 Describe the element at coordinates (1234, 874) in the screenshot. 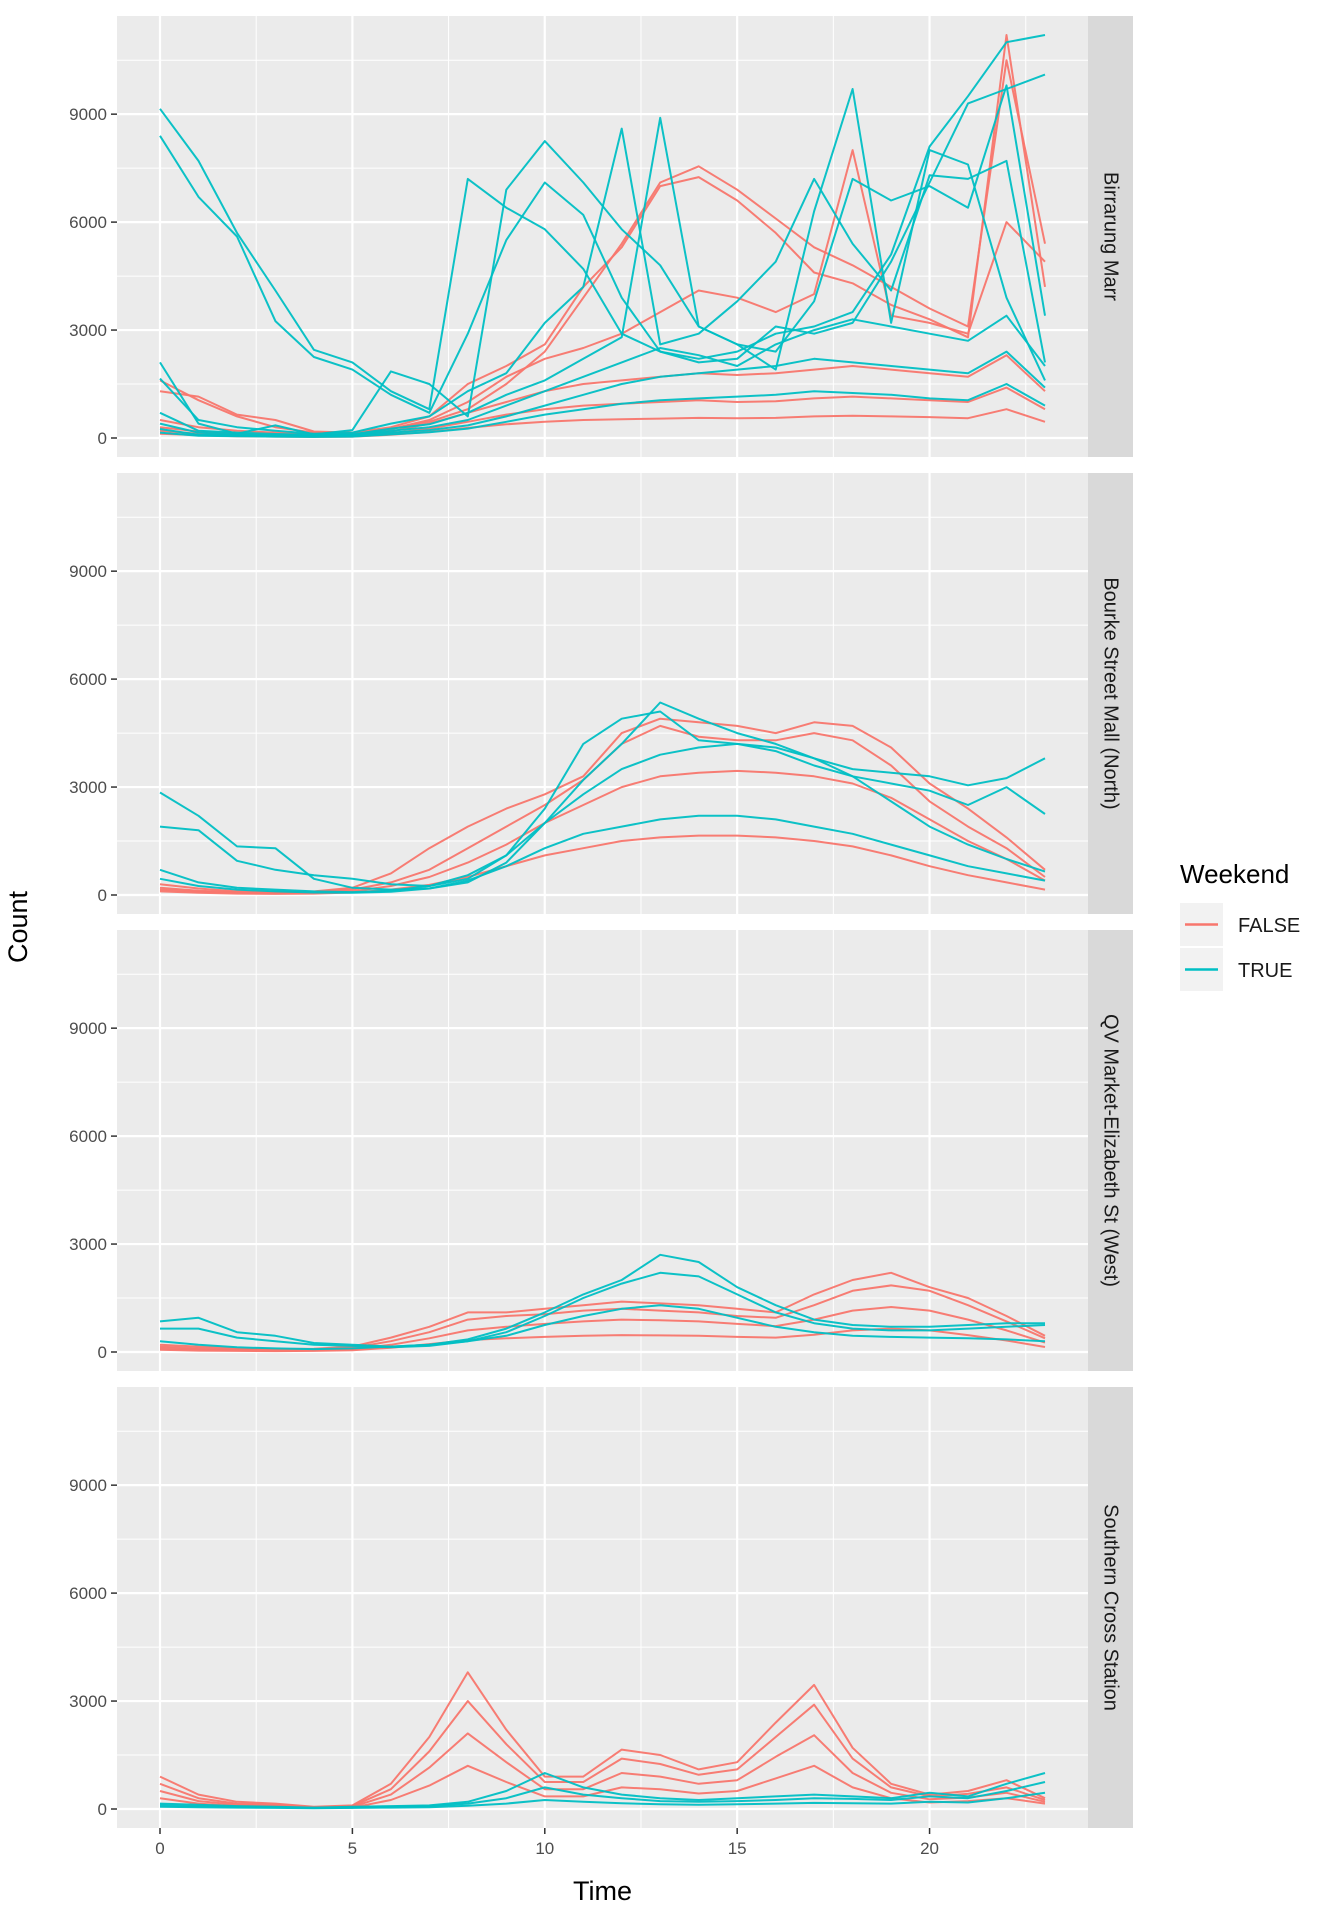

I see `legend-title: Weekend` at that location.